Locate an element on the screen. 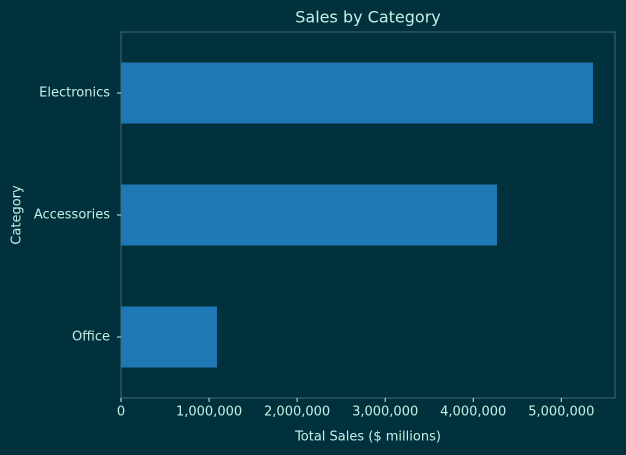  y-tick-label: Electronics is located at coordinates (74, 93).